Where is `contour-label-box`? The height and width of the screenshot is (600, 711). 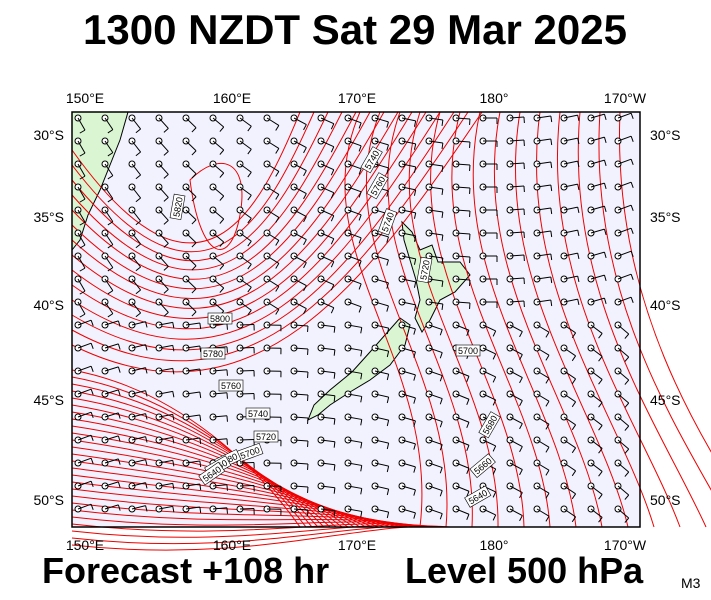 contour-label-box is located at coordinates (231, 385).